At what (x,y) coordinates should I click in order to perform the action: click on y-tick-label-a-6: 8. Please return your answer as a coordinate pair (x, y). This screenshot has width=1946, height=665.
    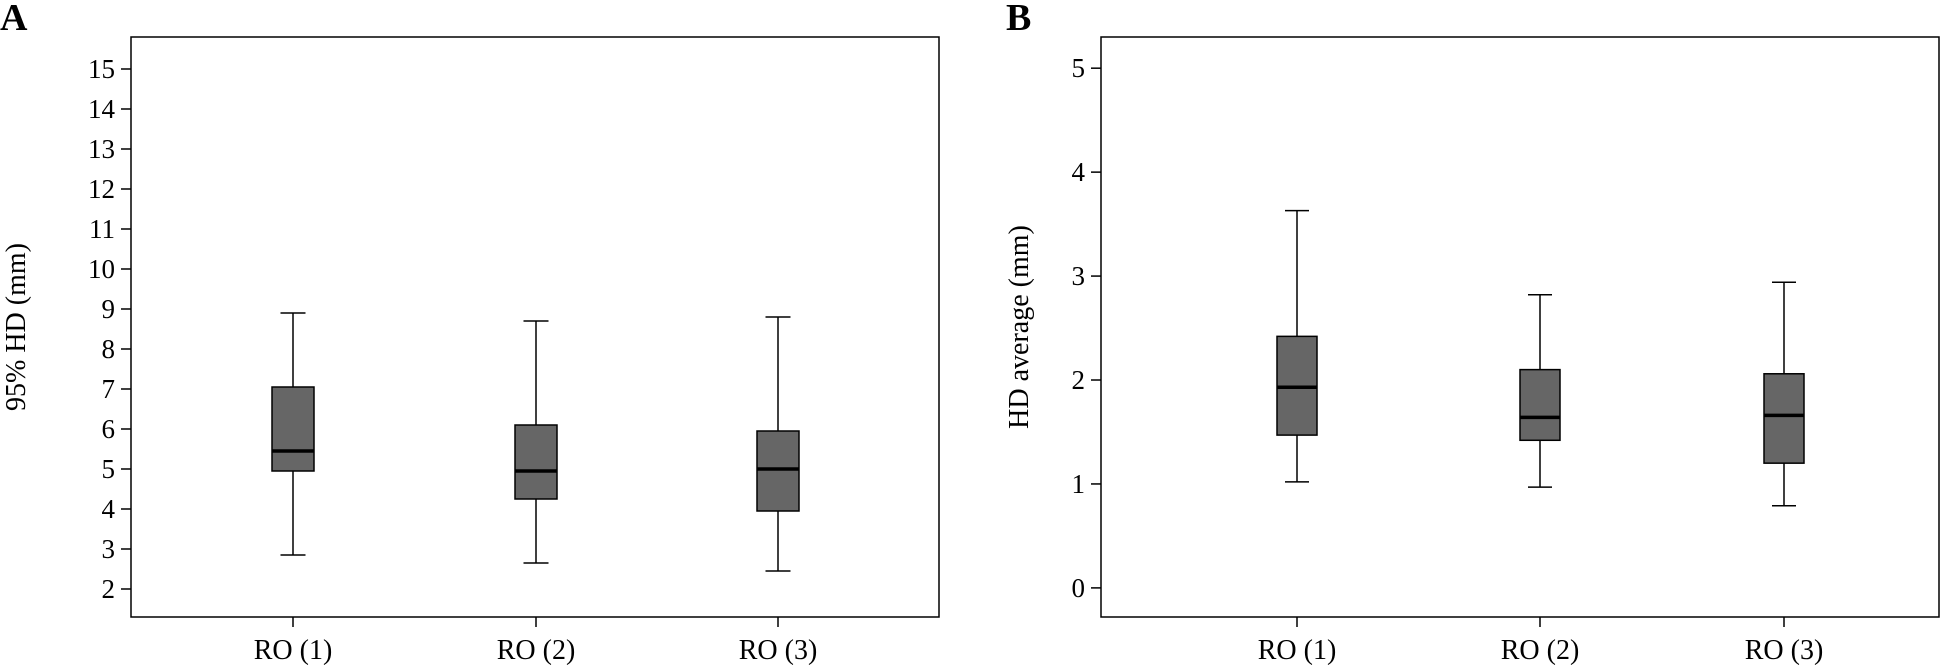
    Looking at the image, I should click on (109, 349).